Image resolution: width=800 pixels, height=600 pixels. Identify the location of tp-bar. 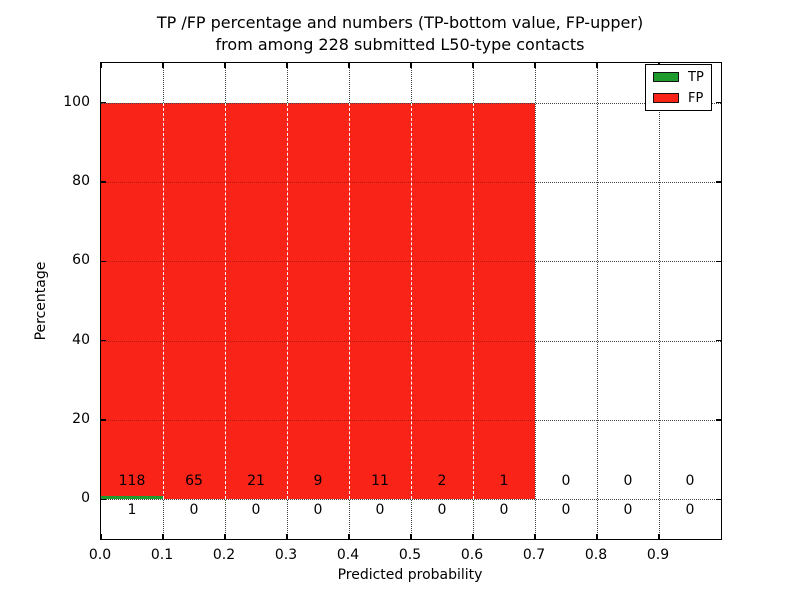
(132, 498).